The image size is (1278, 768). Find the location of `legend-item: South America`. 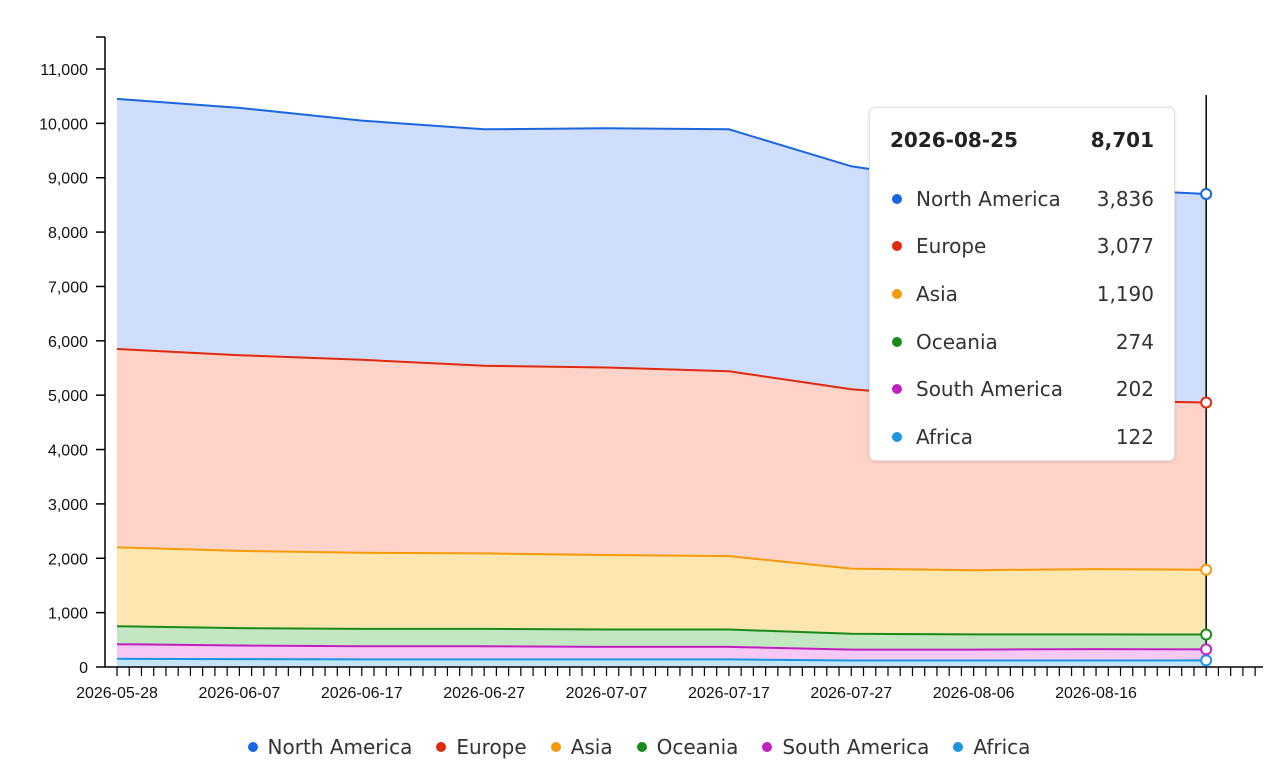

legend-item: South America is located at coordinates (845, 747).